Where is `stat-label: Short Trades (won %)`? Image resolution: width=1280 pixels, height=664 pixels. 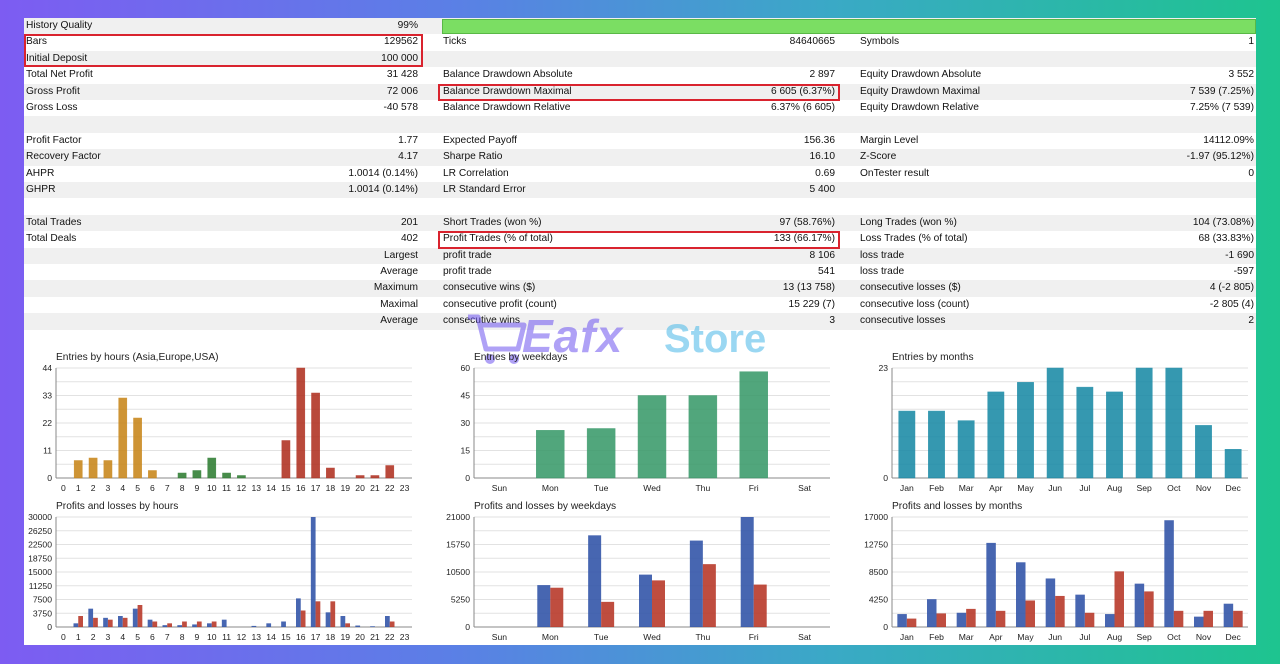 stat-label: Short Trades (won %) is located at coordinates (492, 222).